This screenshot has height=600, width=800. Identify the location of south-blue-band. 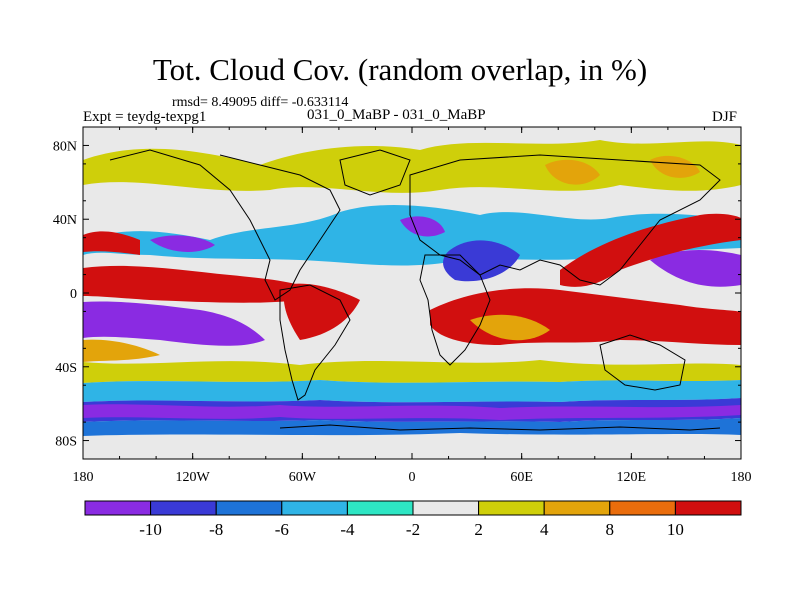
(412, 391).